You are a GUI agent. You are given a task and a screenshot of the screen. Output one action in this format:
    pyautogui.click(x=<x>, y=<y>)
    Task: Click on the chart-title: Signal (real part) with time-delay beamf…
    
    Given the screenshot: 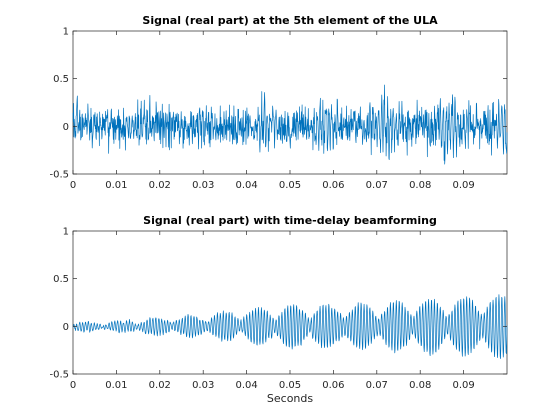 What is the action you would take?
    pyautogui.click(x=290, y=220)
    